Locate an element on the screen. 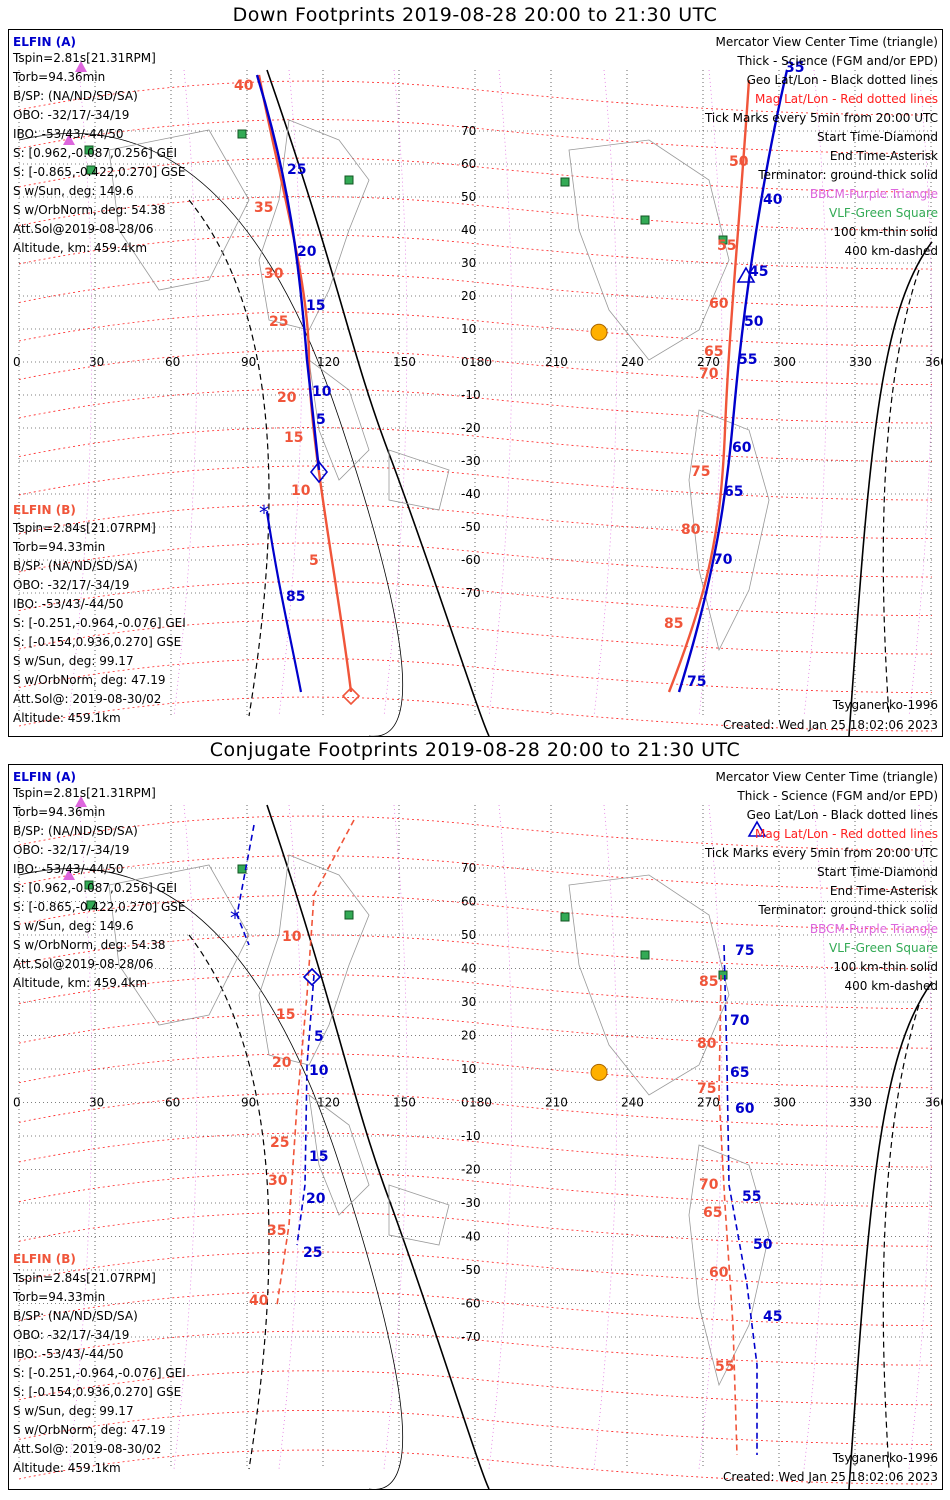 This screenshot has height=1500, width=950. legend-line: Start Time-Diamond is located at coordinates (877, 137).